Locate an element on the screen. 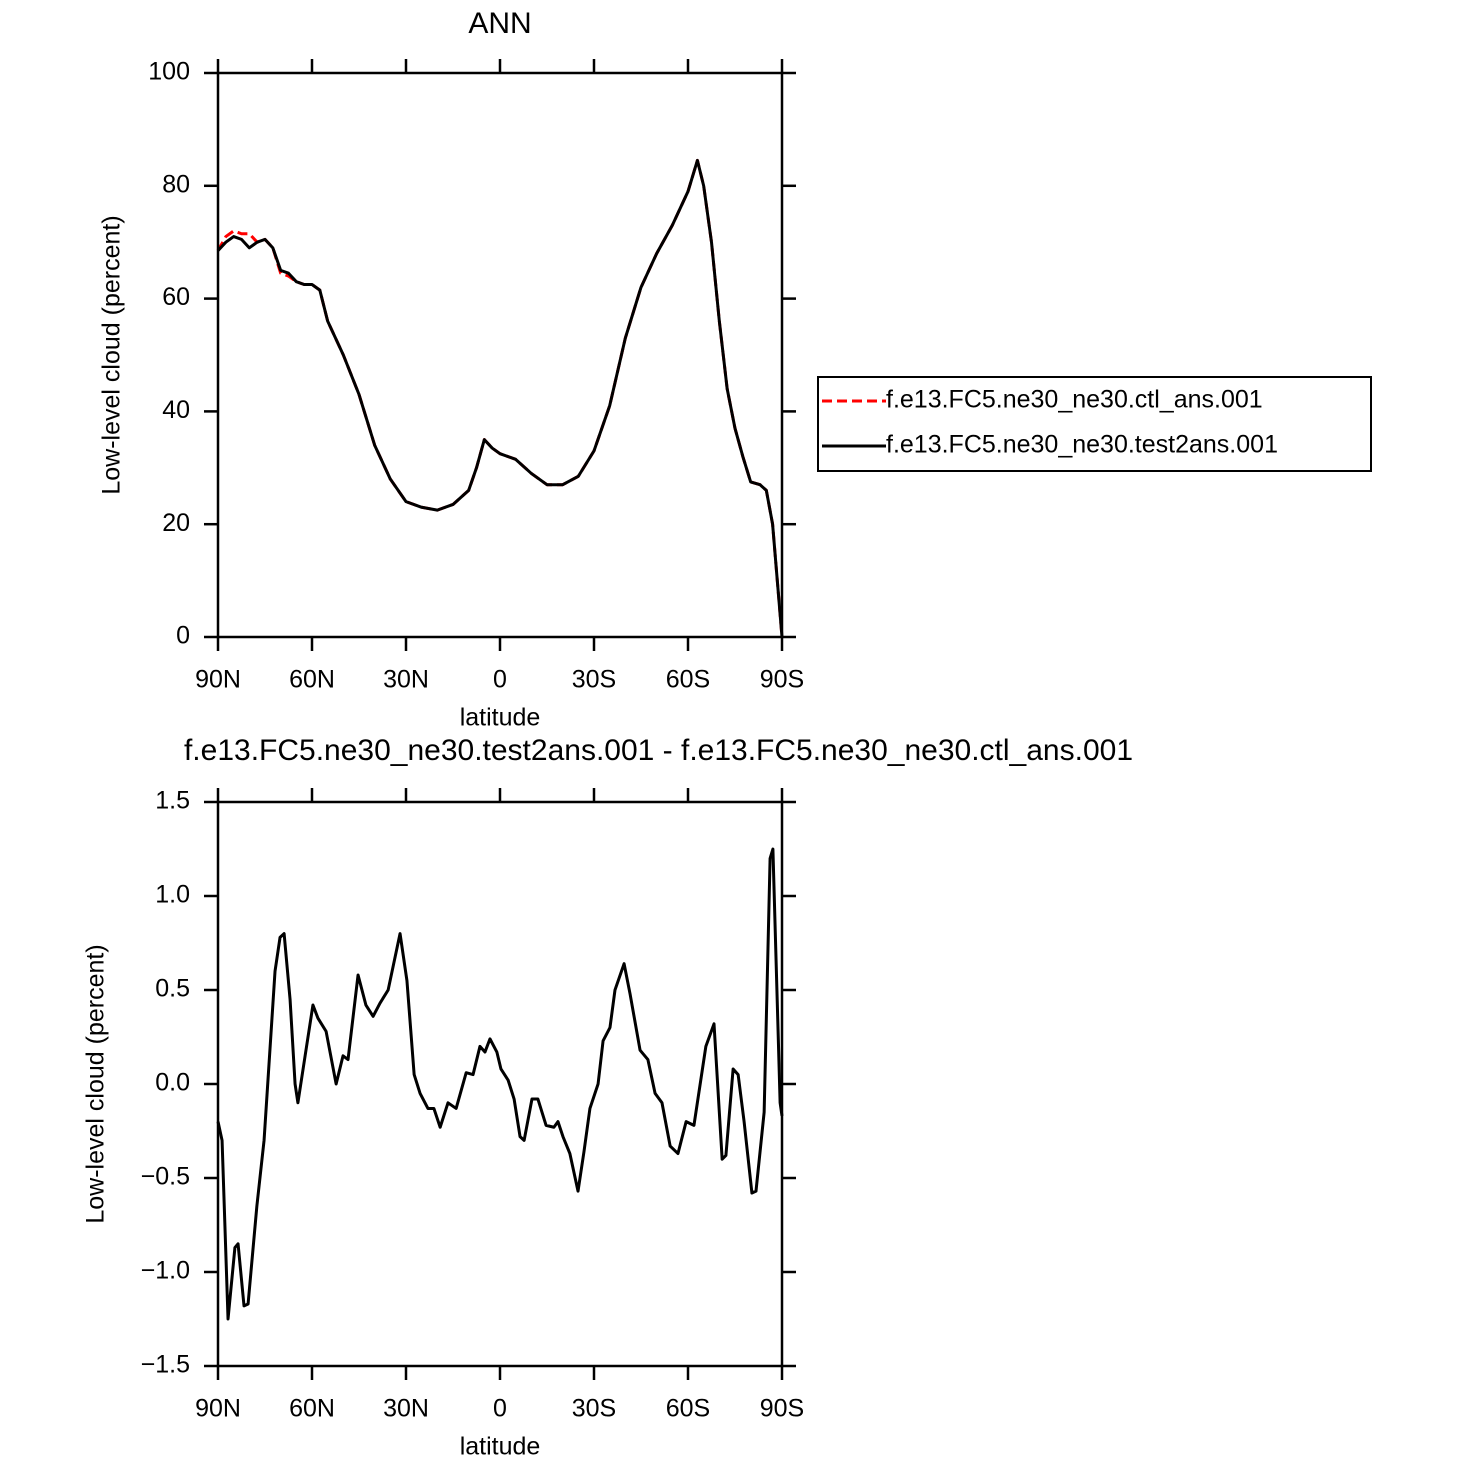 This screenshot has width=1469, height=1469. y-tick-label: 1.5 is located at coordinates (172, 801).